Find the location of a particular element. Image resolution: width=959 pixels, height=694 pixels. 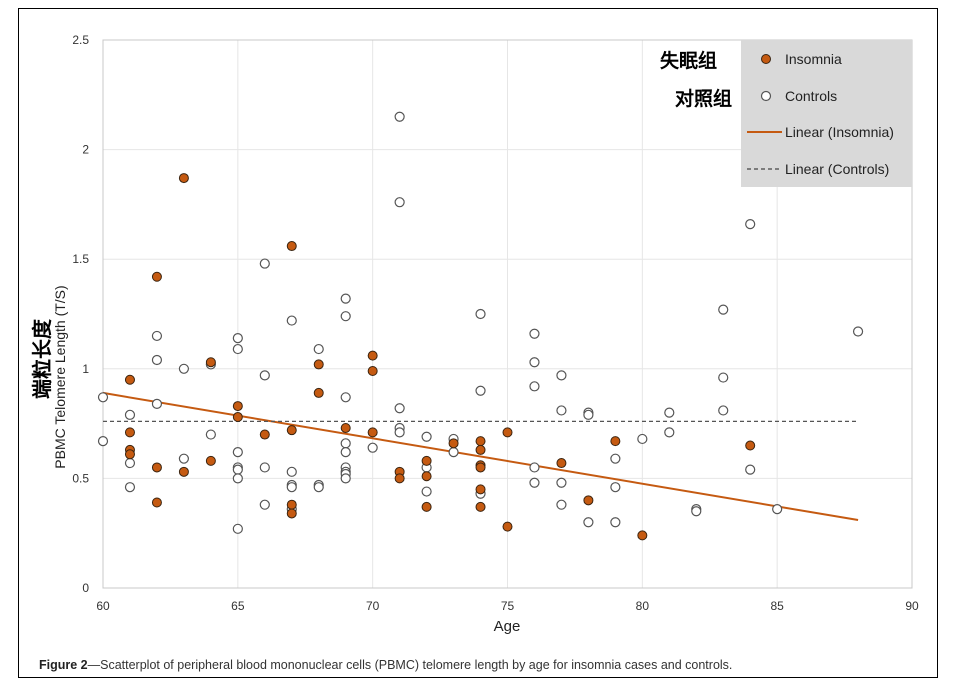

trendlines is located at coordinates (480, 456).